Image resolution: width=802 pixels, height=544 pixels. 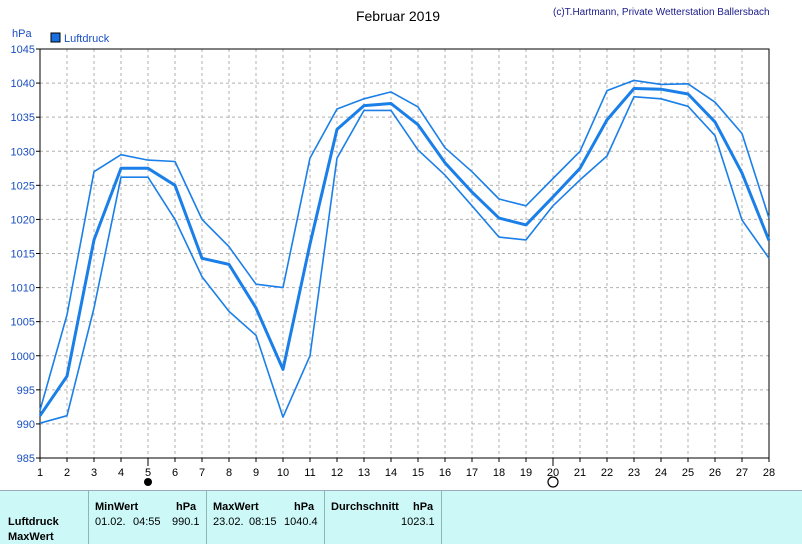 I want to click on y-tick-label: 985, so click(x=26, y=459).